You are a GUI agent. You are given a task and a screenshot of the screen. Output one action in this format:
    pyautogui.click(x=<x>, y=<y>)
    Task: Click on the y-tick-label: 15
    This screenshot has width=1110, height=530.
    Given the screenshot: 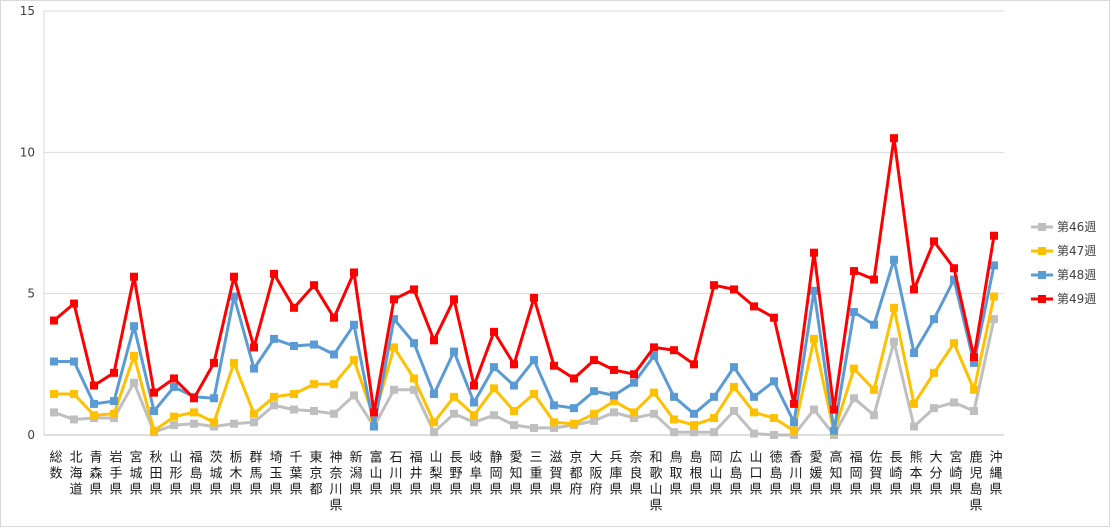 What is the action you would take?
    pyautogui.click(x=27, y=11)
    